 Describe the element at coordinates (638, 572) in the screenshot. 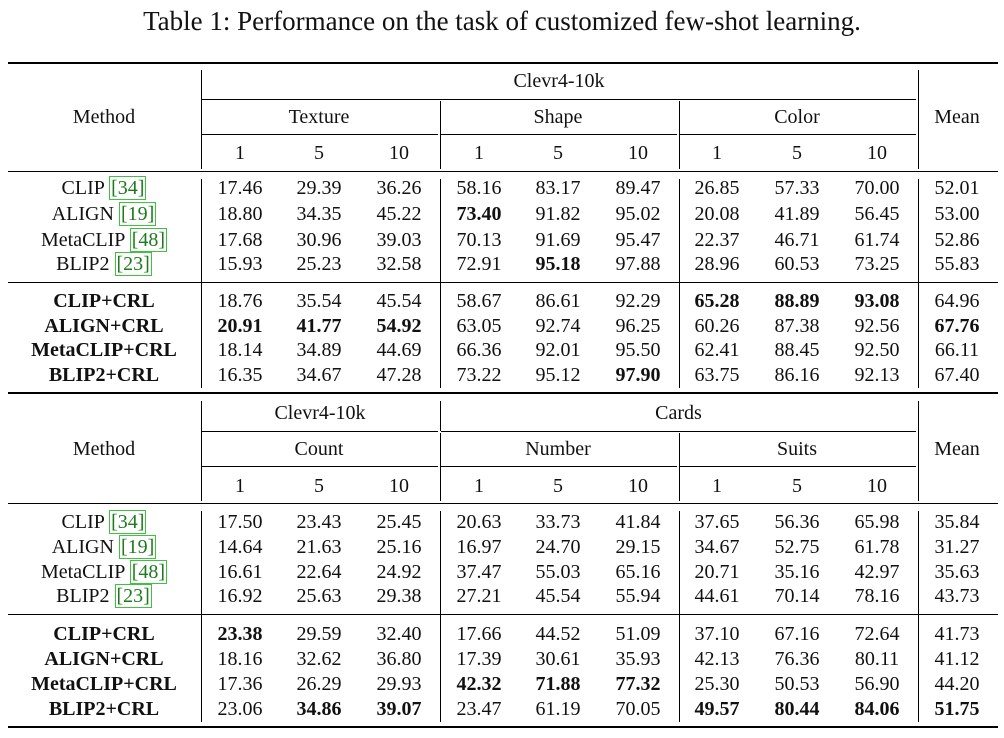

I see `table2-value-cell: 65.16` at that location.